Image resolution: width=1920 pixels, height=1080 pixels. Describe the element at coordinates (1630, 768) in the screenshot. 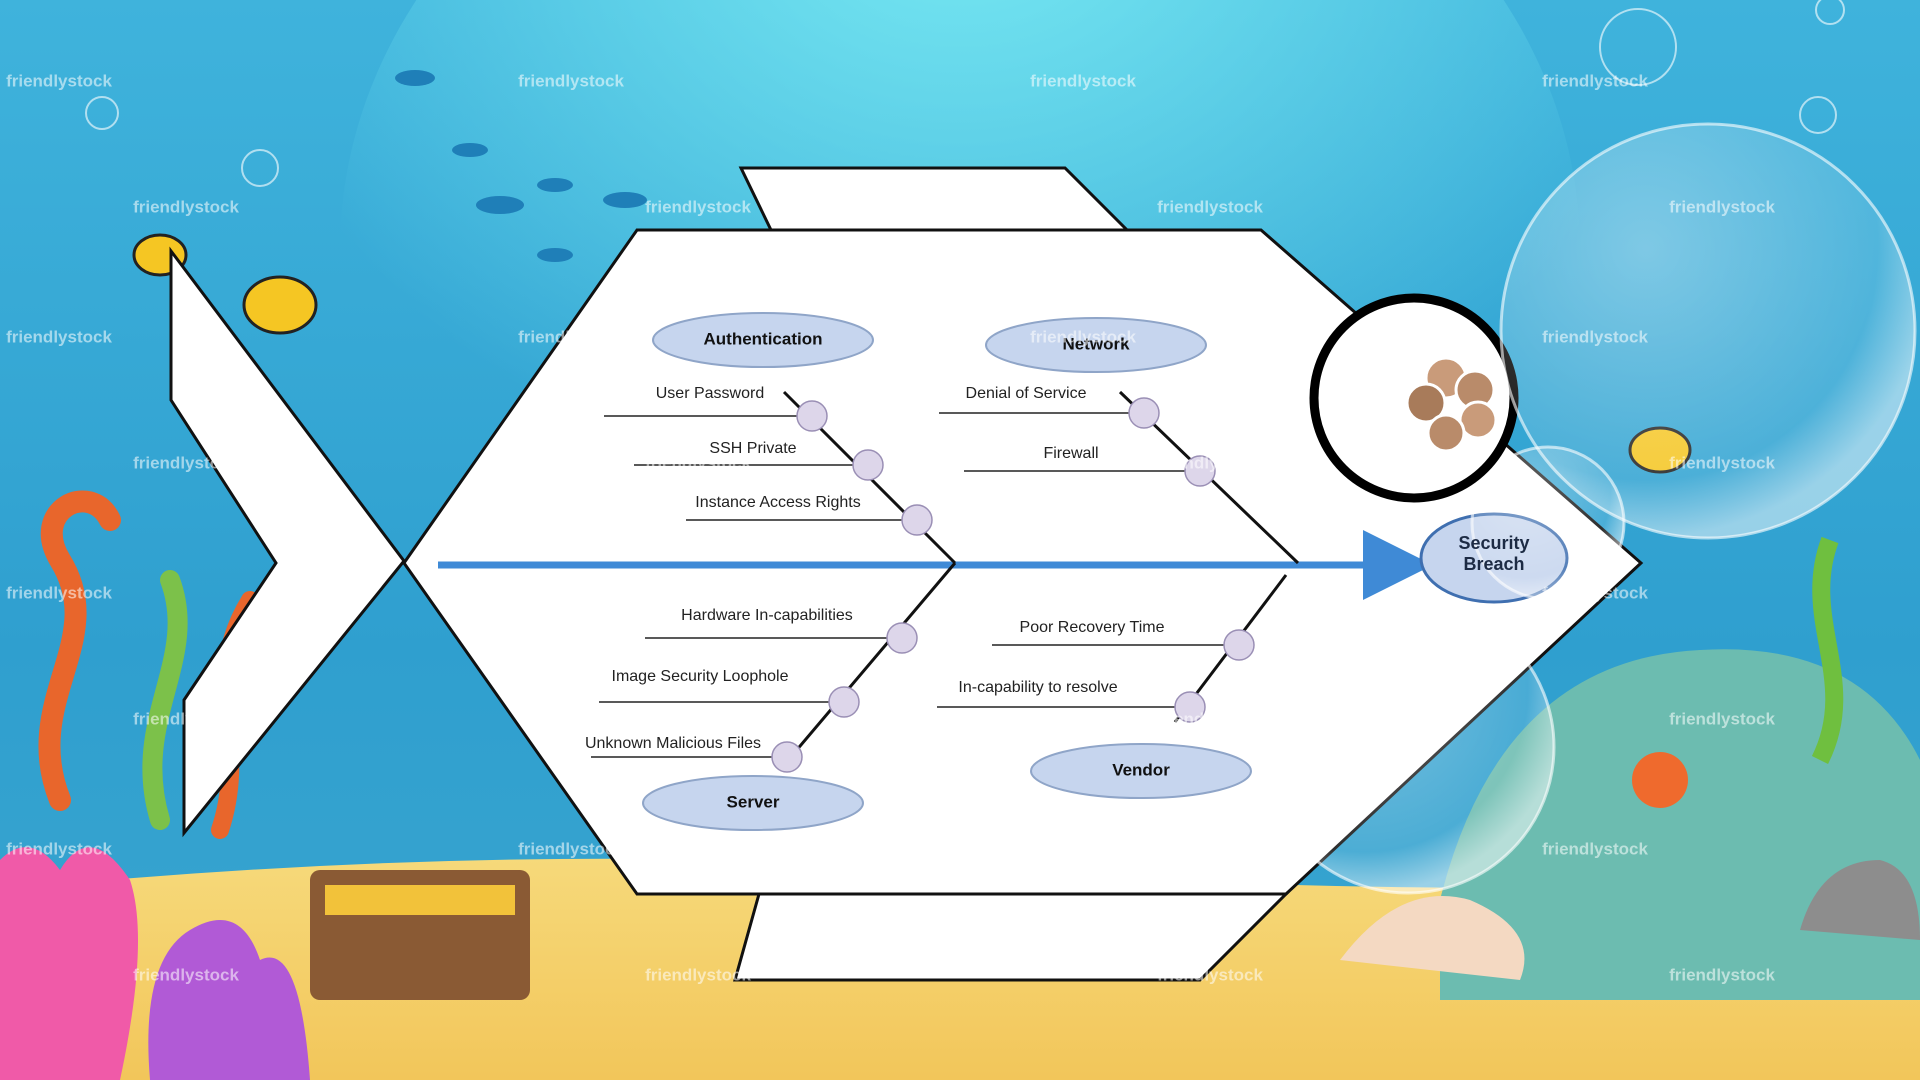

I see `rocks-right` at that location.